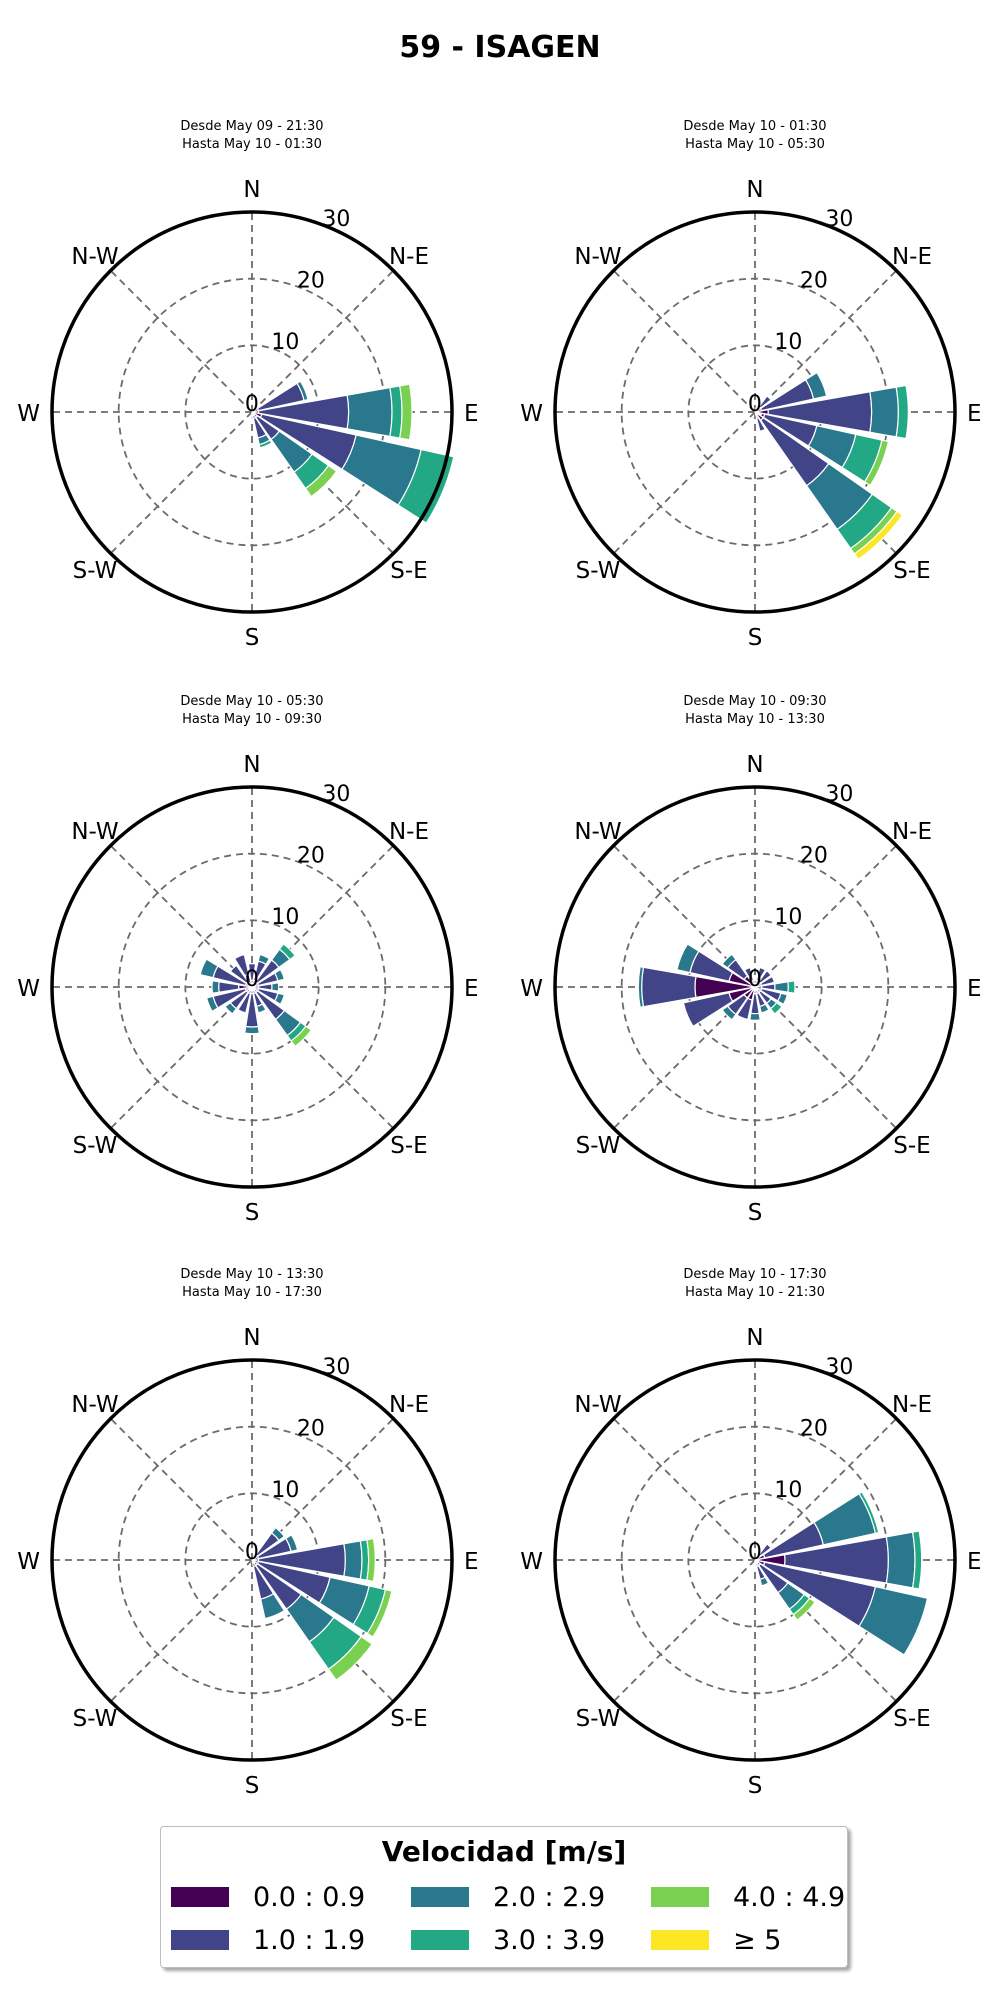 The image size is (1000, 2000). I want to click on windrose-subtitle: Desde May 10 - 09:30, so click(754, 701).